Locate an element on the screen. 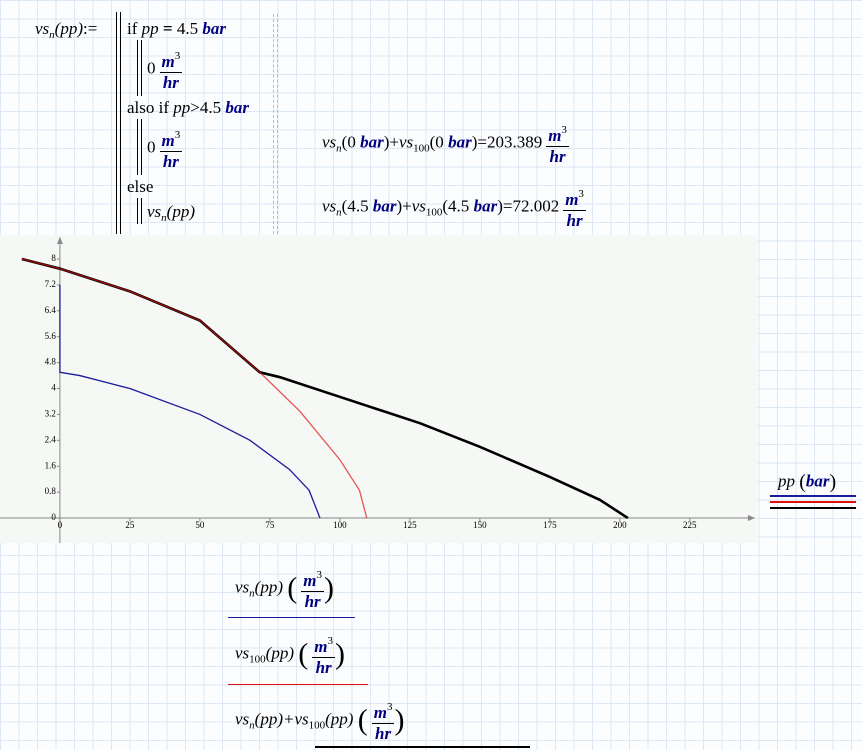 The height and width of the screenshot is (750, 862). math-token: > is located at coordinates (195, 107).